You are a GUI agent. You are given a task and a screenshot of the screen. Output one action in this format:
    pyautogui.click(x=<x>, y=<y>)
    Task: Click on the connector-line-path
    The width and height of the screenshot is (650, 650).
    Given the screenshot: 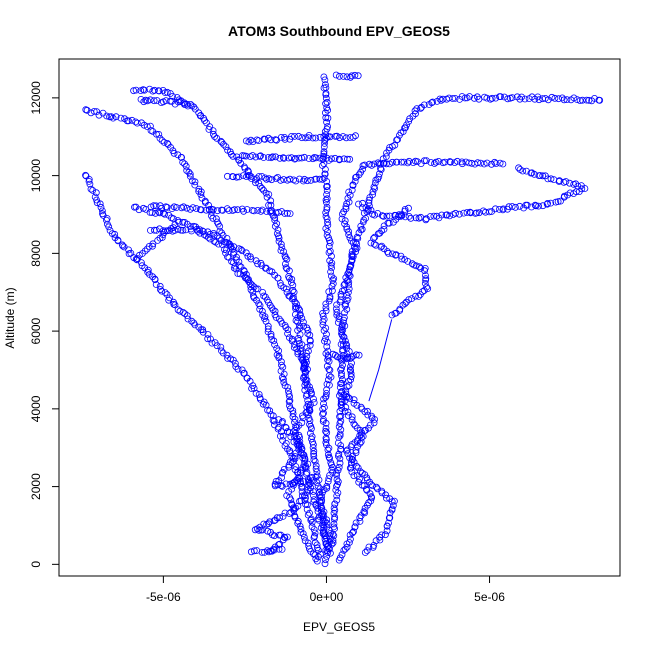 What is the action you would take?
    pyautogui.click(x=380, y=360)
    